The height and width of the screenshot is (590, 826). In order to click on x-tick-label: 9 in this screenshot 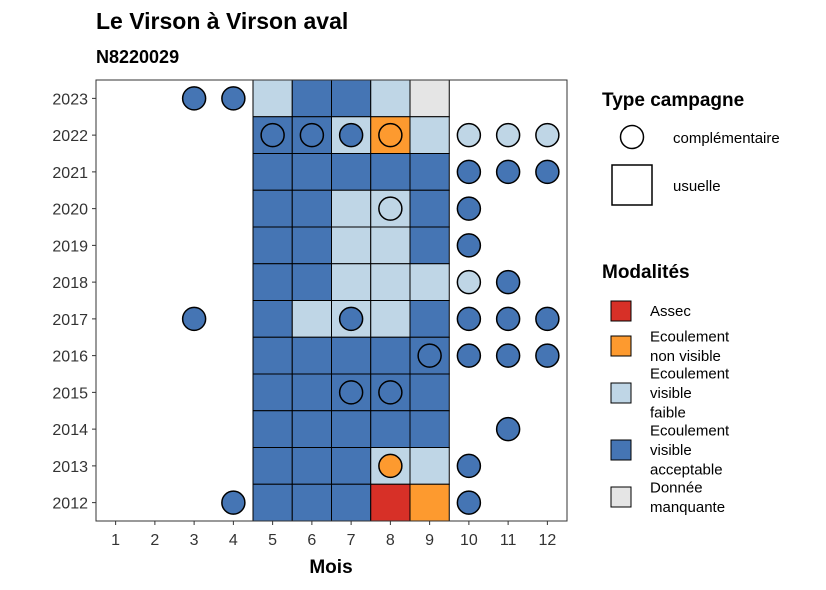, I will do `click(429, 540)`.